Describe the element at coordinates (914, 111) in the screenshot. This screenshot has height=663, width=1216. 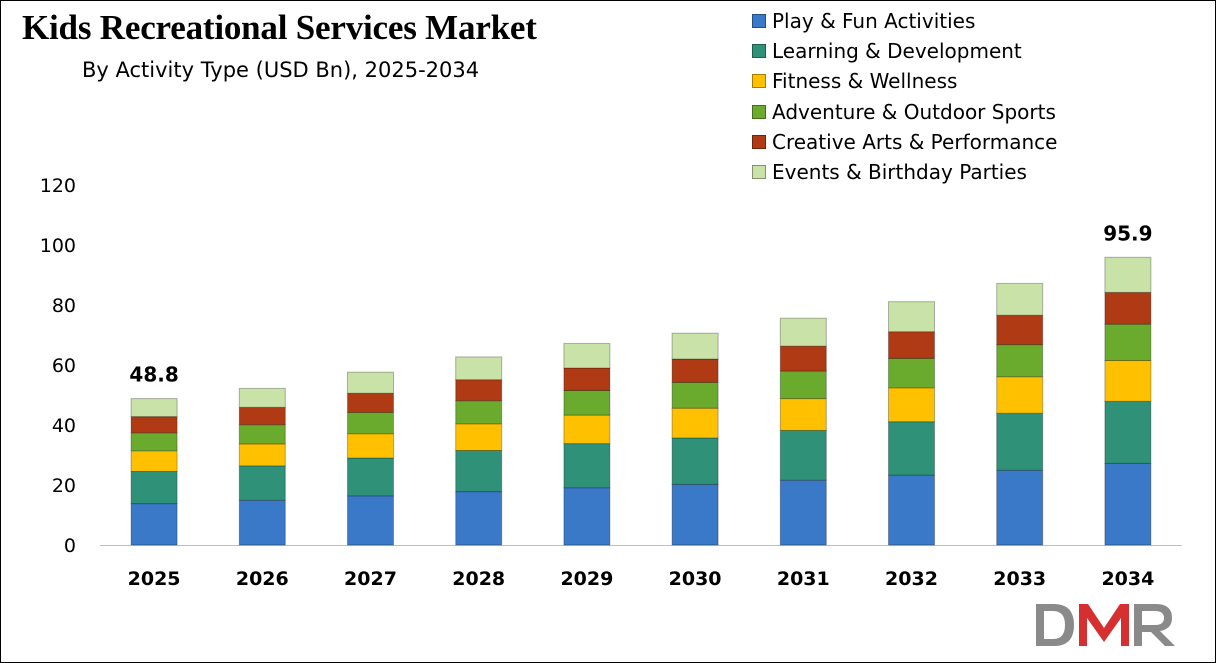
I see `legend-label: Adventure & Outdoor Sports` at that location.